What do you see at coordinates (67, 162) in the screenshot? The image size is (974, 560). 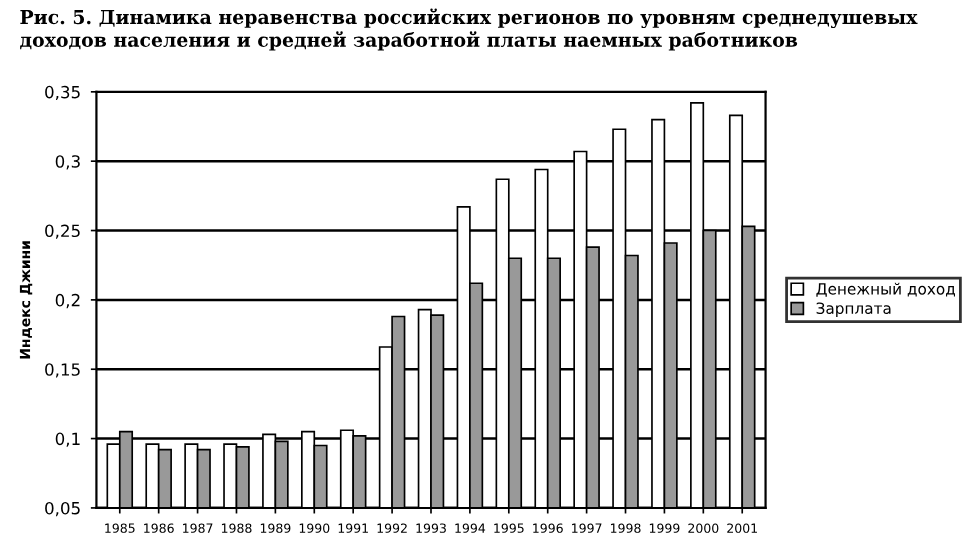 I see `y-tick-label: 0,3` at bounding box center [67, 162].